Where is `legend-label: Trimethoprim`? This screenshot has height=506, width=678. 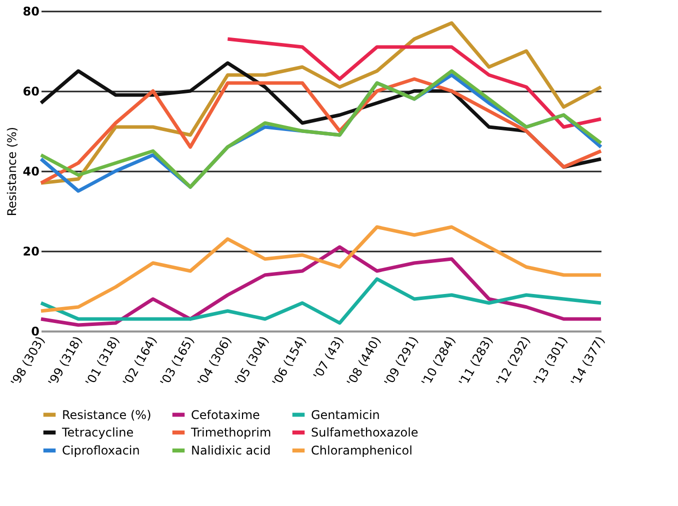
legend-label: Trimethoprim is located at coordinates (231, 433).